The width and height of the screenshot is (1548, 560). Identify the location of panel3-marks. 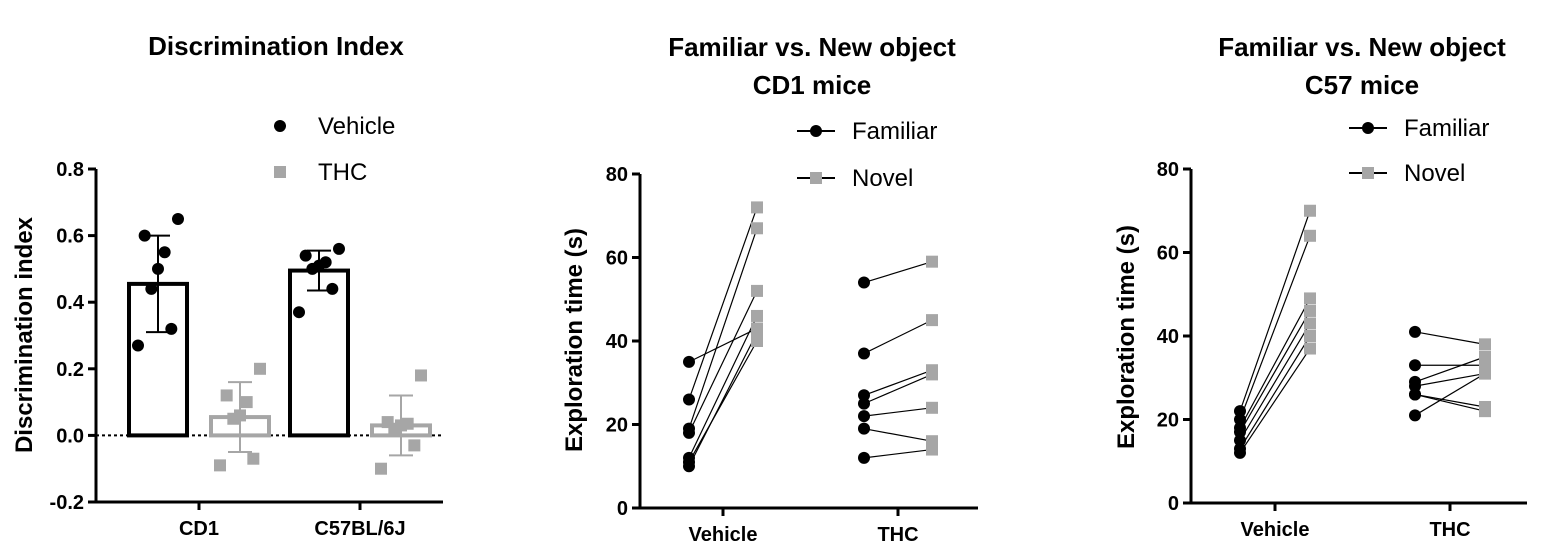
(1362, 331).